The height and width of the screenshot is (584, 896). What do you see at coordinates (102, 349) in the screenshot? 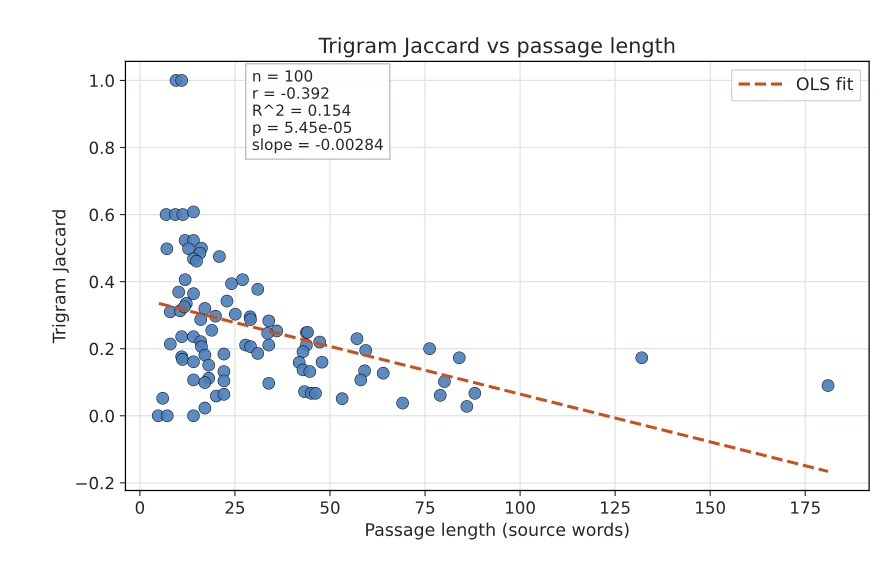
I see `y-tick-label: 0.2` at bounding box center [102, 349].